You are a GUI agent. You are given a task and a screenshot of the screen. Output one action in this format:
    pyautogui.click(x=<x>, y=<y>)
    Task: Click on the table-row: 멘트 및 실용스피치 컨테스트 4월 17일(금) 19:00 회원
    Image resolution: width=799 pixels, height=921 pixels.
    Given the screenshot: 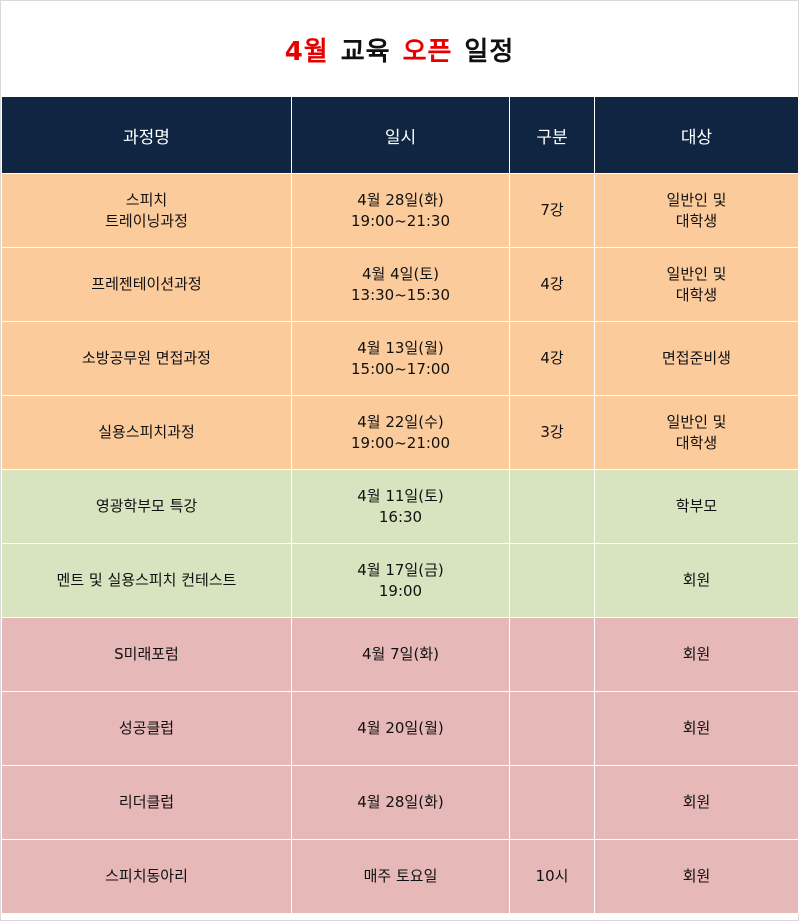 What is the action you would take?
    pyautogui.click(x=400, y=580)
    